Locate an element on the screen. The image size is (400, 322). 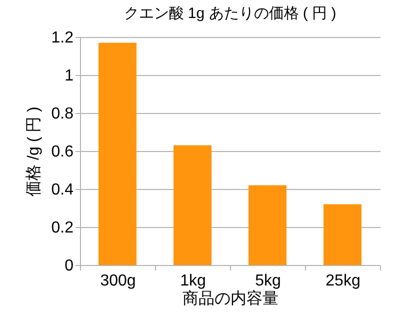
y-axis-title: 価格 /g ( 円 ) is located at coordinates (33, 151).